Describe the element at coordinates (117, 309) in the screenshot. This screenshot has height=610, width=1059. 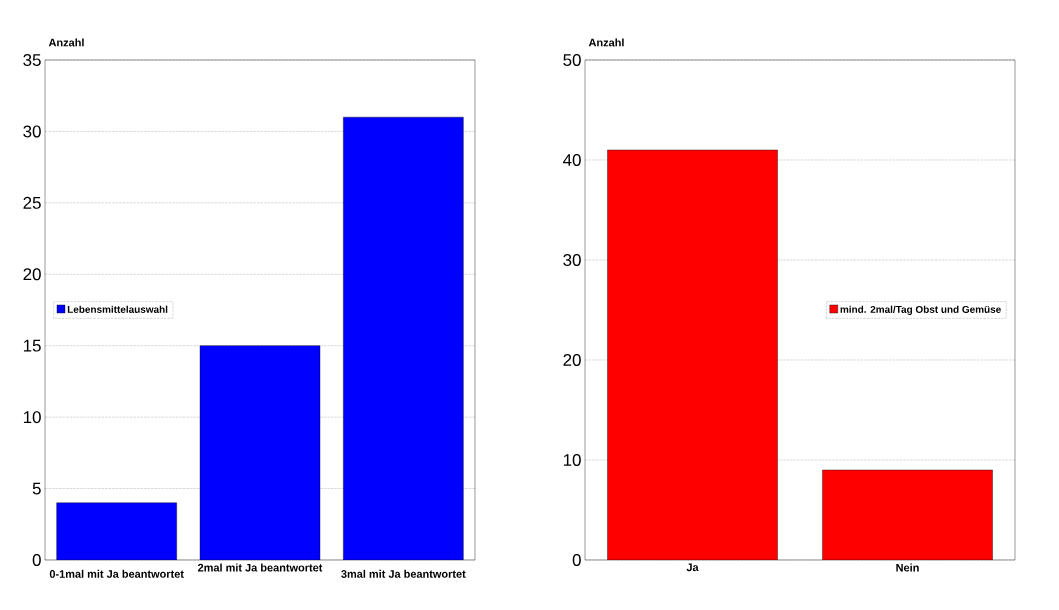
I see `legend-label: Lebensmittelauswahl` at that location.